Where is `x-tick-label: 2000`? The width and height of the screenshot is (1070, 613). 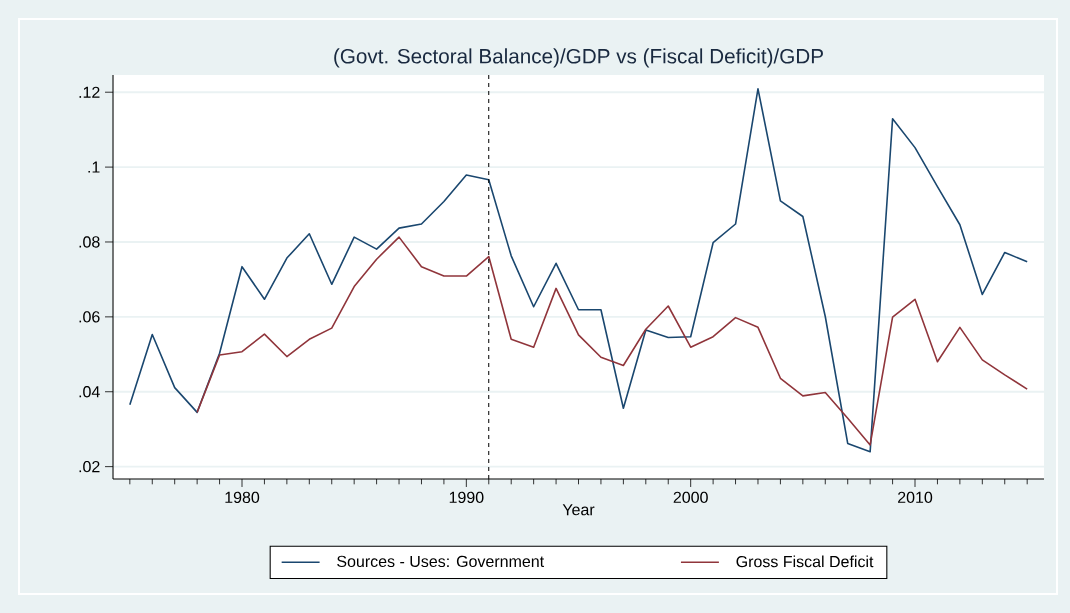
x-tick-label: 2000 is located at coordinates (690, 497).